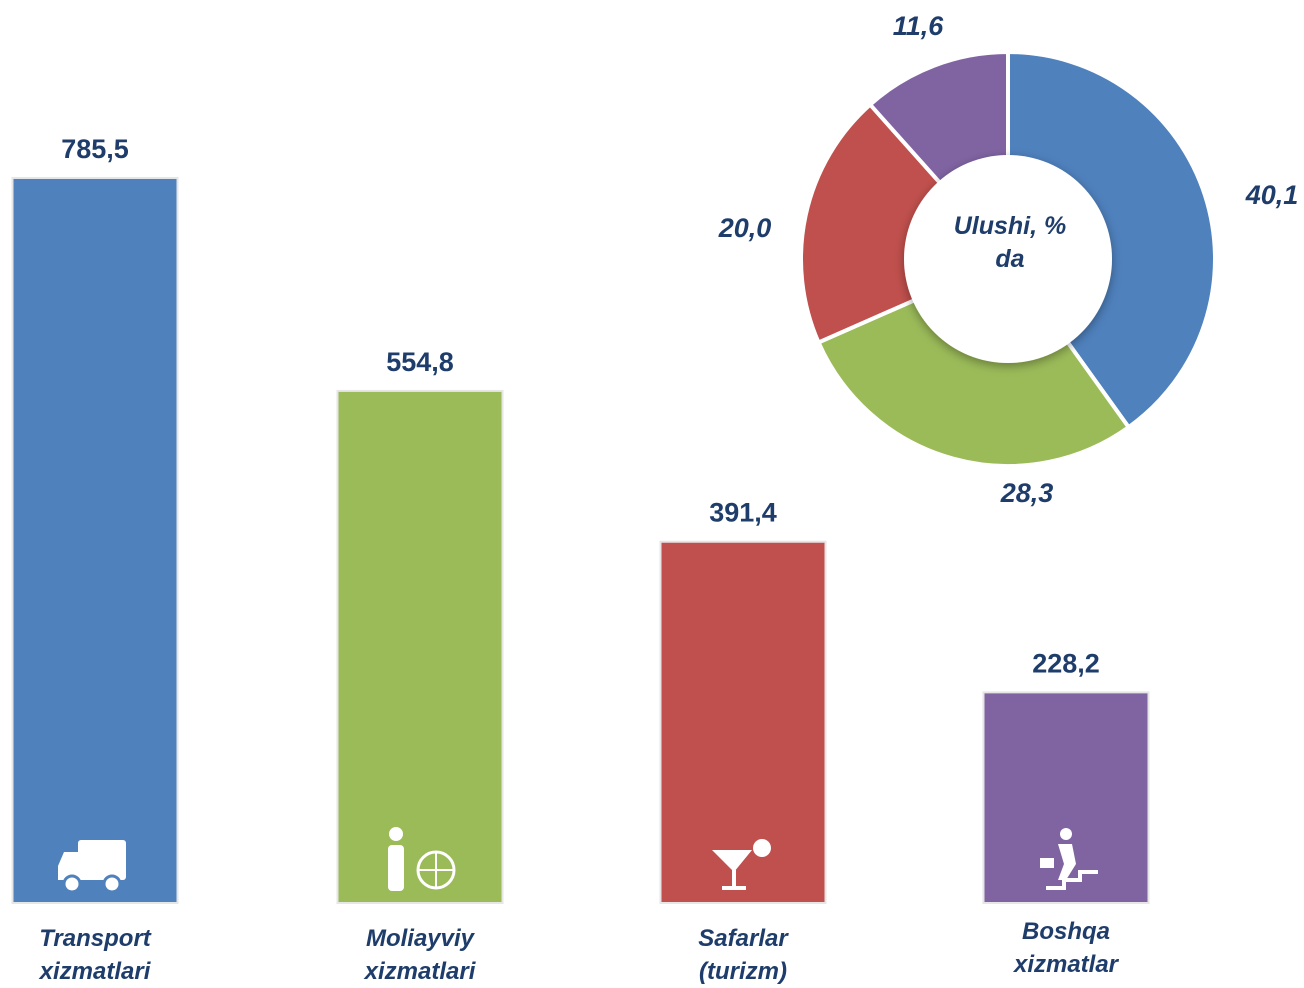 This screenshot has width=1304, height=988. Describe the element at coordinates (1066, 948) in the screenshot. I see `category-label: Boshqa xizmatlar` at that location.